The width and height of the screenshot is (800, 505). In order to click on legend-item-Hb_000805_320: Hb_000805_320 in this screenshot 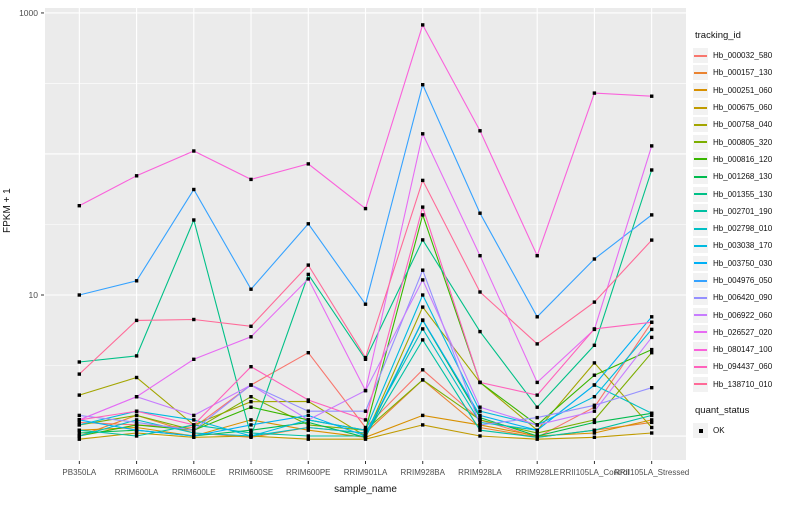, I will do `click(746, 141)`.